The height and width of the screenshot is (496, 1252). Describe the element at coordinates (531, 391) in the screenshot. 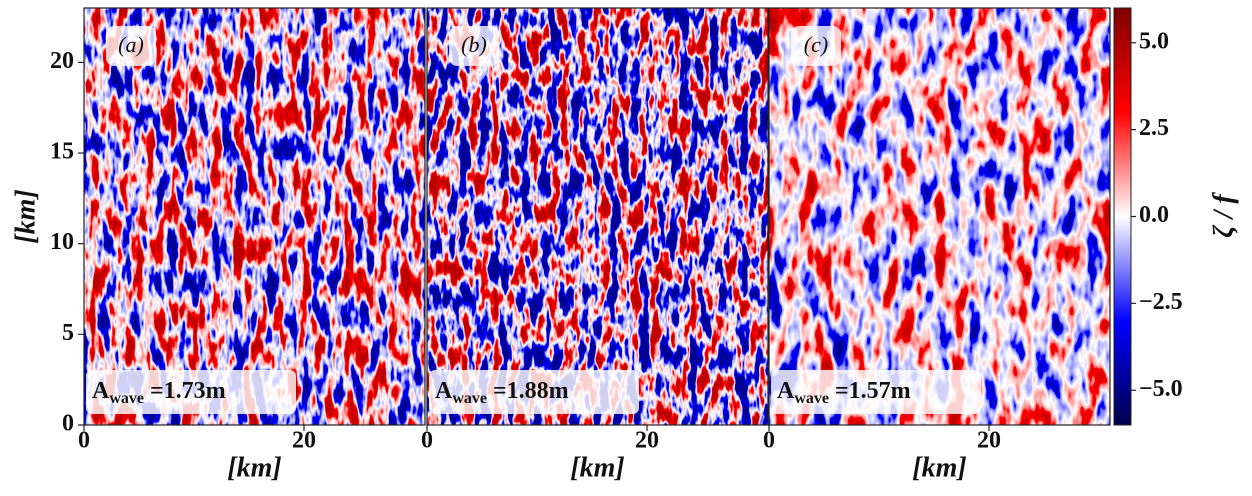

I see `annotation-text: =1.88m` at that location.